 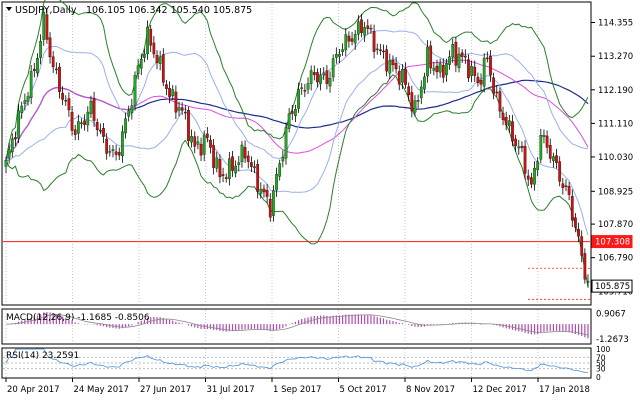 I want to click on rsi-tick-label: 0, so click(x=598, y=377).